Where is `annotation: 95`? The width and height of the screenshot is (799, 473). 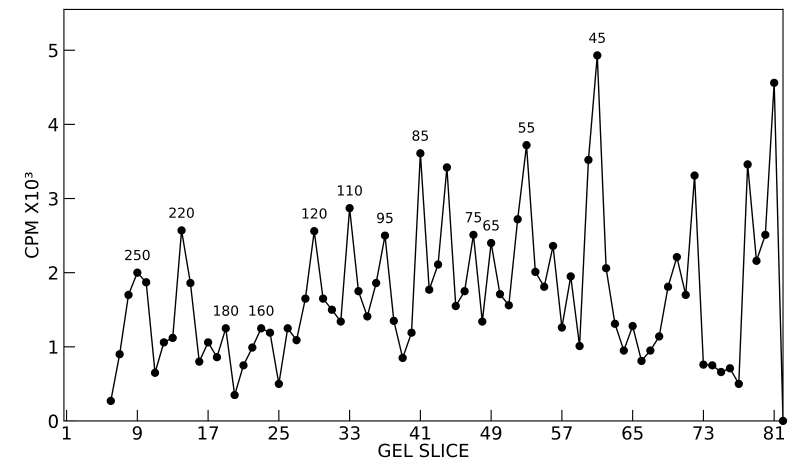 annotation: 95 is located at coordinates (385, 218).